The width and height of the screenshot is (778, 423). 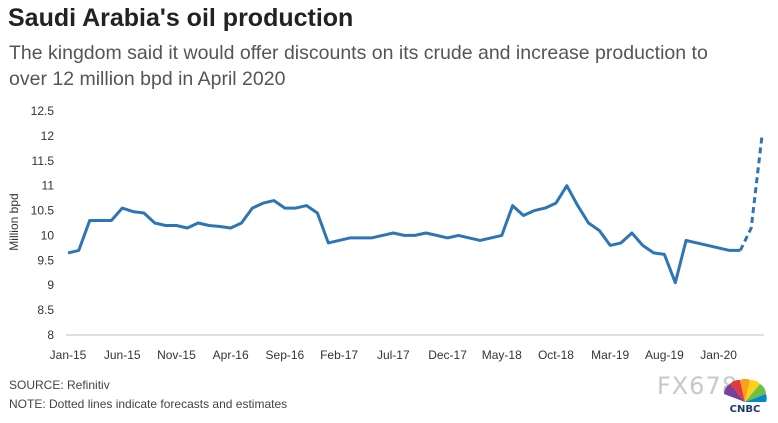 I want to click on x-tick-label: Jan-15, so click(x=68, y=355).